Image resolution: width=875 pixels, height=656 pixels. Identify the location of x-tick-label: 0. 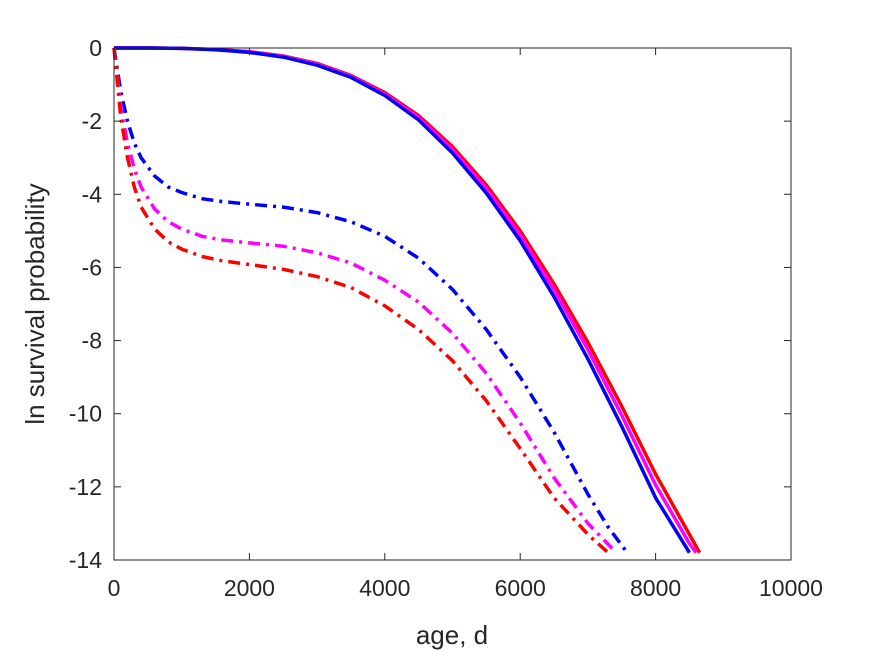
(114, 588).